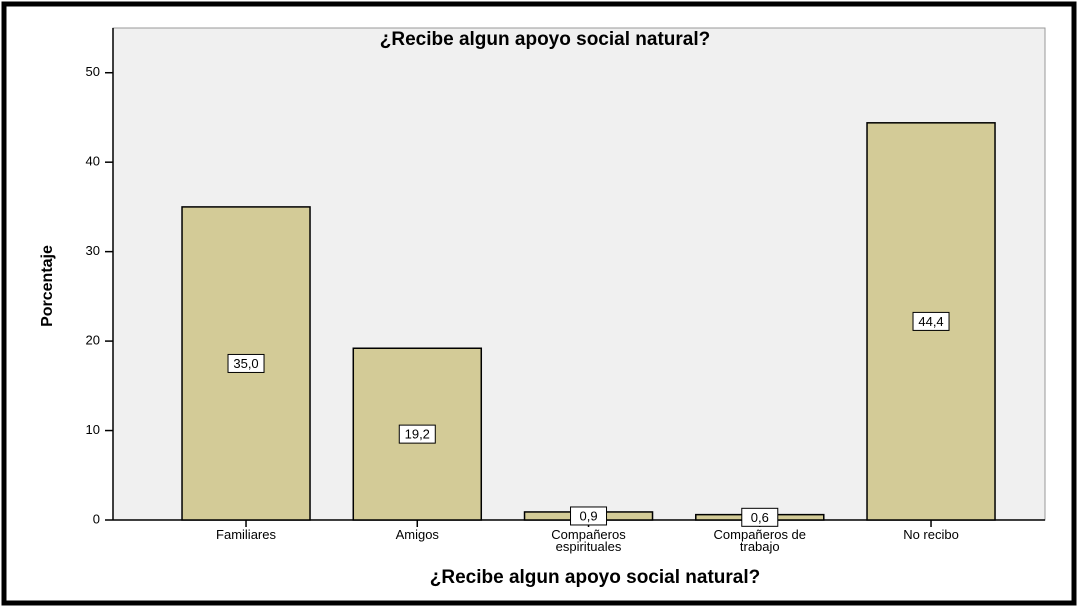  I want to click on x-tick-label: Amigos, so click(417, 535).